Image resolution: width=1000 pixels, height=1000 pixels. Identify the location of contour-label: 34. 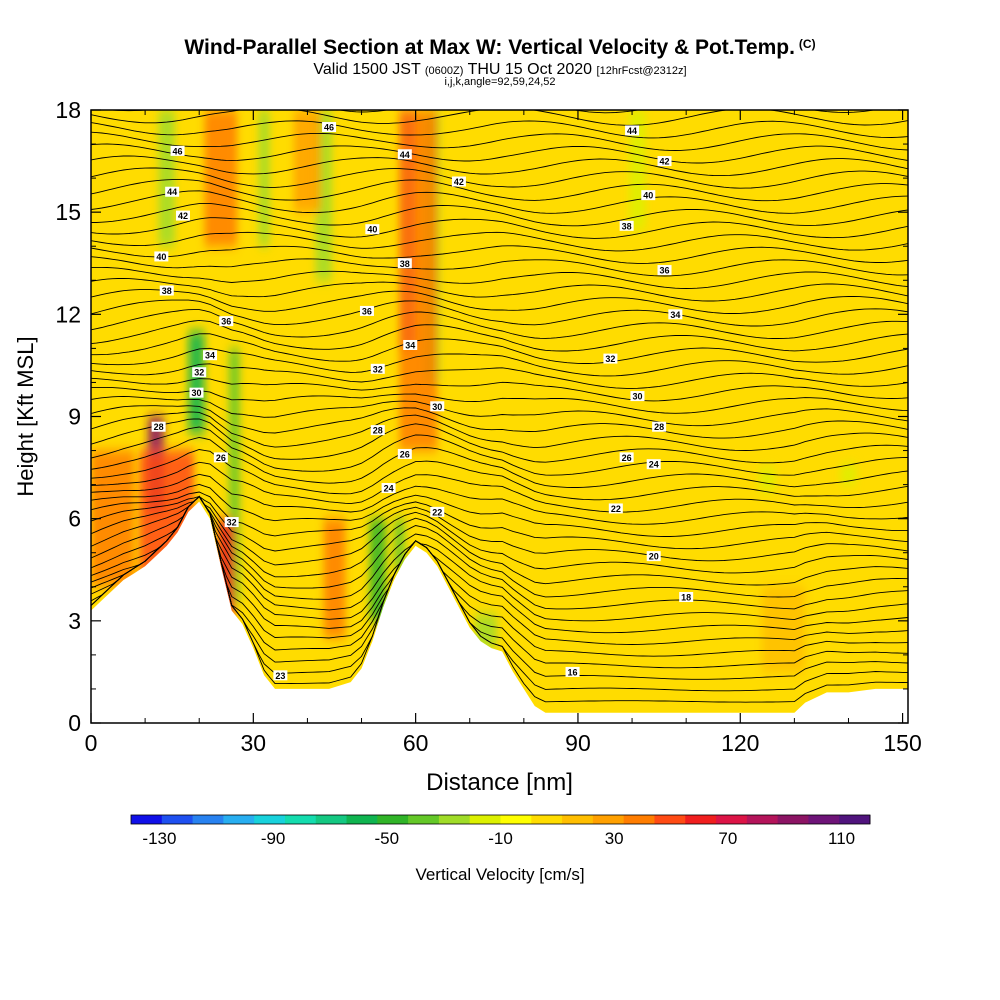
(410, 344).